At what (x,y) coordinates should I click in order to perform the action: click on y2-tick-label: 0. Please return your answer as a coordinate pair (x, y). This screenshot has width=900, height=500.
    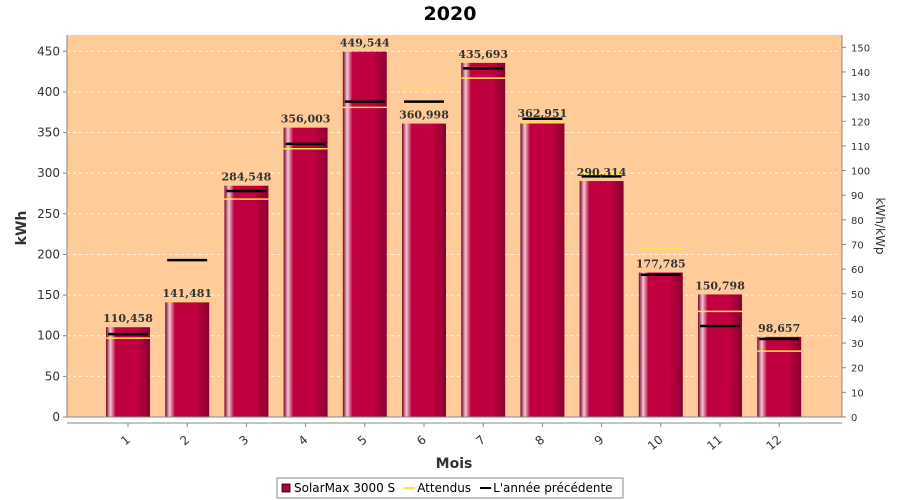
    Looking at the image, I should click on (854, 418).